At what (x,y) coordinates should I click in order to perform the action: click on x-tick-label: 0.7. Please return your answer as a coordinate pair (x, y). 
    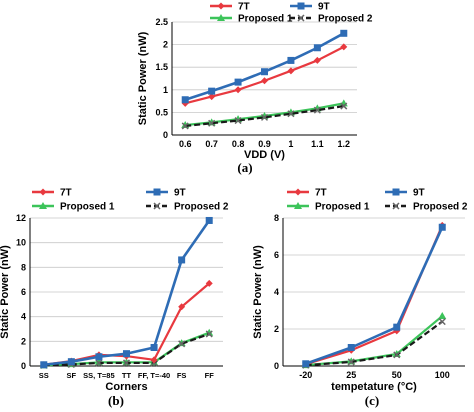
    Looking at the image, I should click on (211, 144).